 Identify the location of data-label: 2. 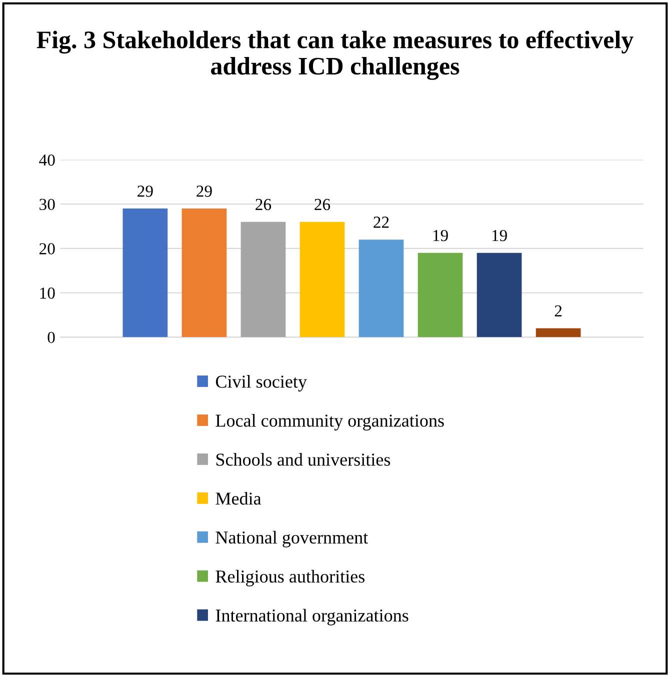
(558, 310).